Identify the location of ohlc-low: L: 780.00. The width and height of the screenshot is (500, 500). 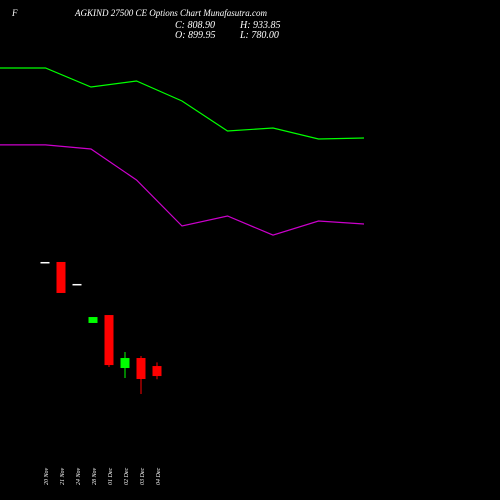
(259, 35).